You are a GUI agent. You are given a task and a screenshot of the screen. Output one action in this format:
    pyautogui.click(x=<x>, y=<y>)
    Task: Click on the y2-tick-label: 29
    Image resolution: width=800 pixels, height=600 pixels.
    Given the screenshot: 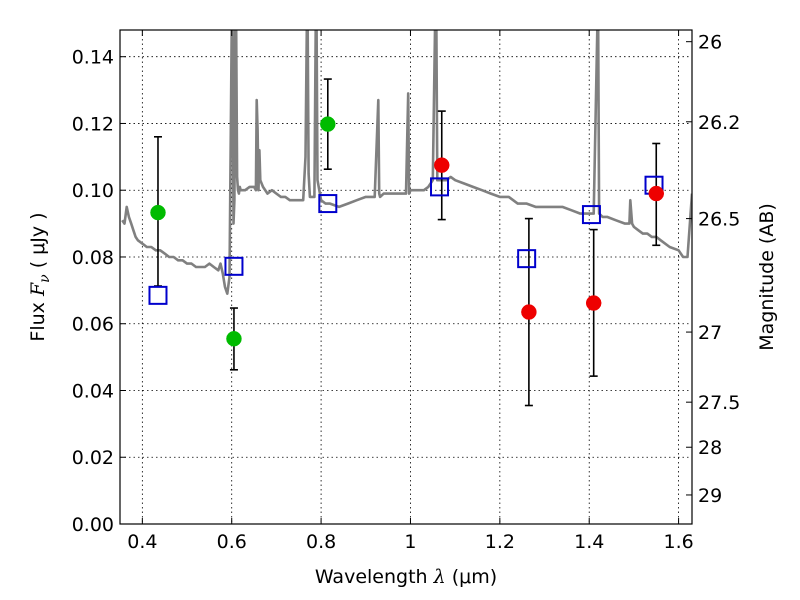 What is the action you would take?
    pyautogui.click(x=710, y=496)
    